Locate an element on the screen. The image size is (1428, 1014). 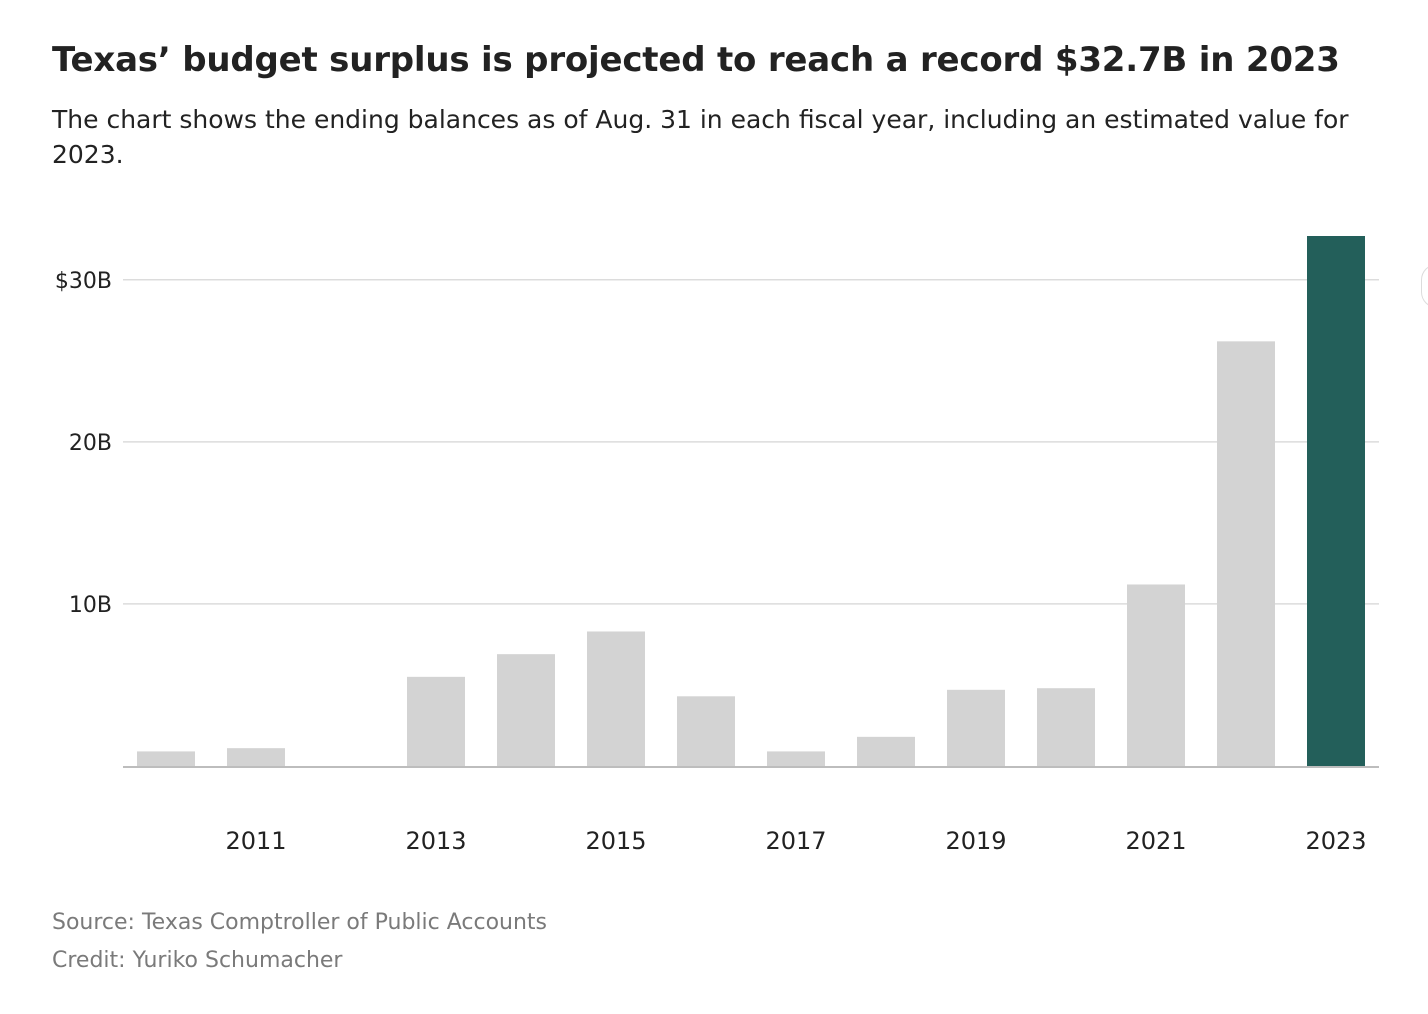
y-tick-label: $30B is located at coordinates (83, 281).